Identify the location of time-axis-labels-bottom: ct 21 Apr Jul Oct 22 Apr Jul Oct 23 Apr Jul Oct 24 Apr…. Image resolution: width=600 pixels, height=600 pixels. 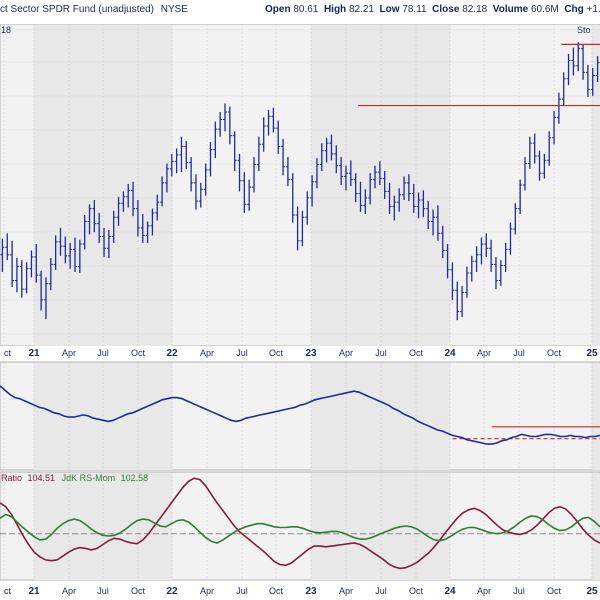
(301, 591).